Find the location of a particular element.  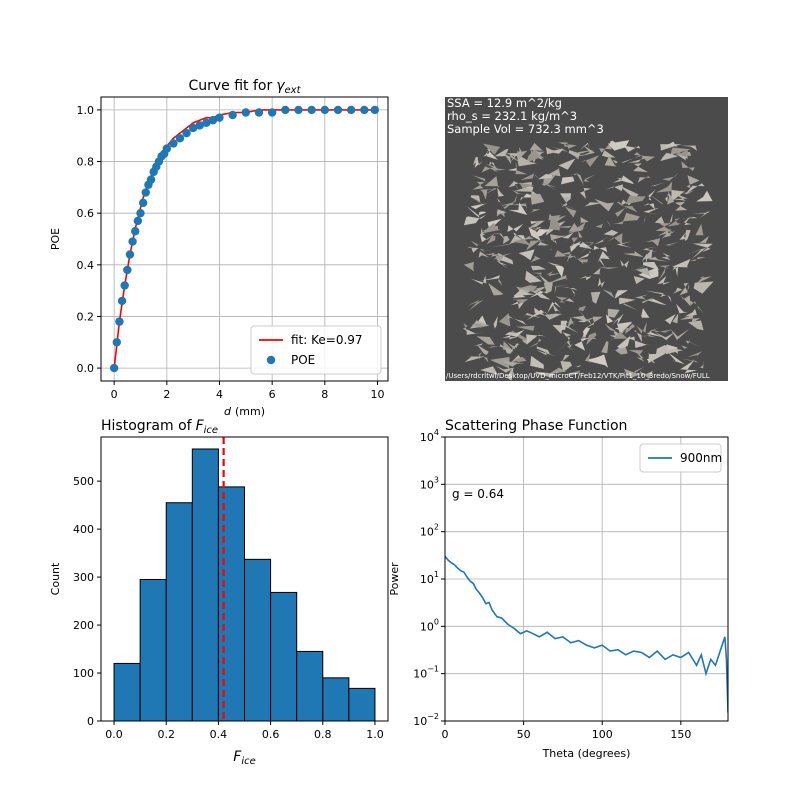

y-tick-label: 103 is located at coordinates (429, 483).